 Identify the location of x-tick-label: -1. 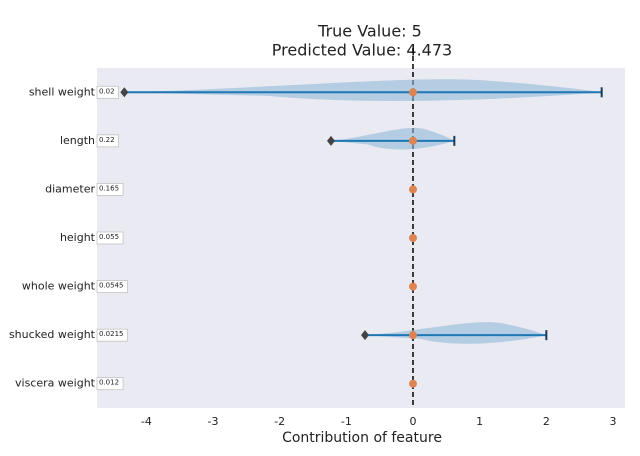
(346, 421).